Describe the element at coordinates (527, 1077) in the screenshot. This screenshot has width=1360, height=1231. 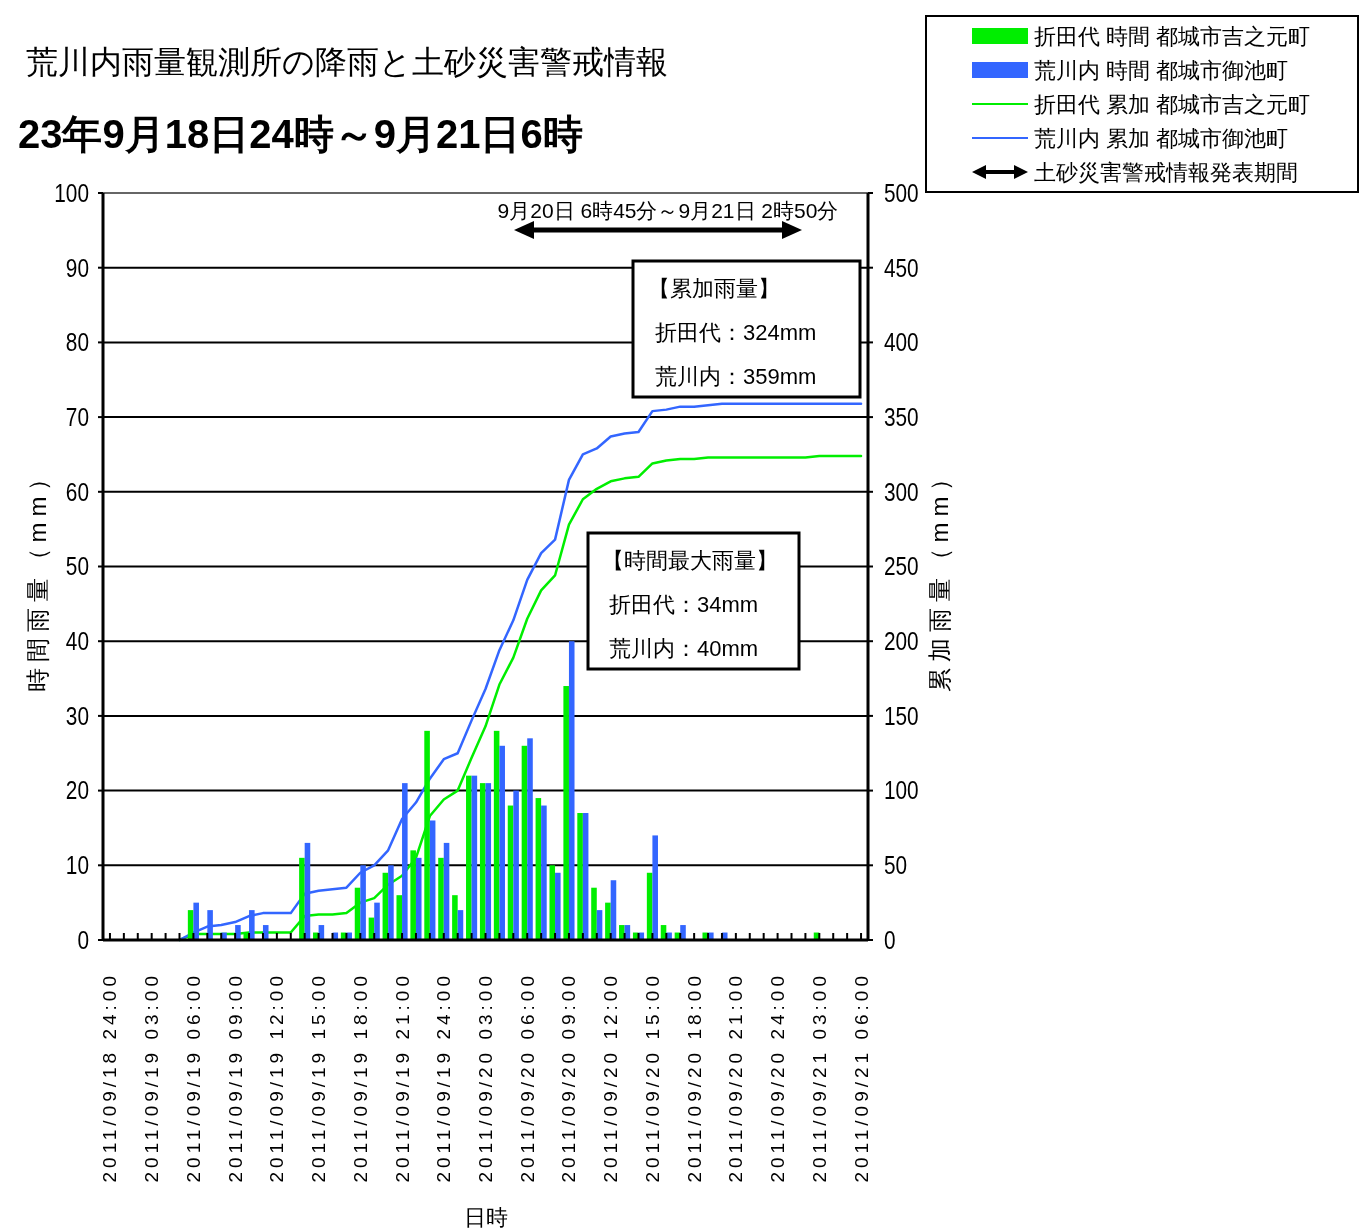
I see `x-tick-label: 2011/09/20 06:00` at that location.